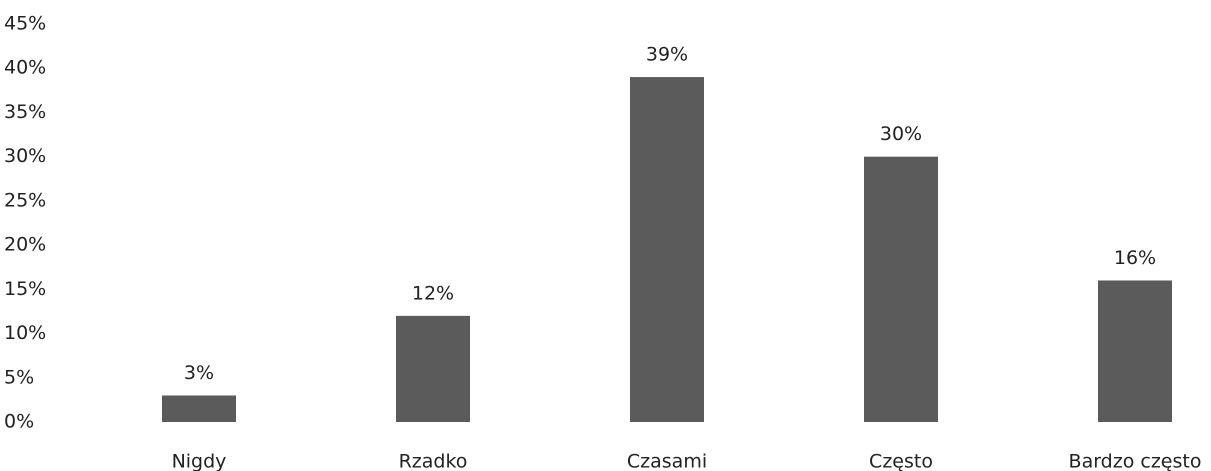  What do you see at coordinates (199, 373) in the screenshot?
I see `value-label: 3%` at bounding box center [199, 373].